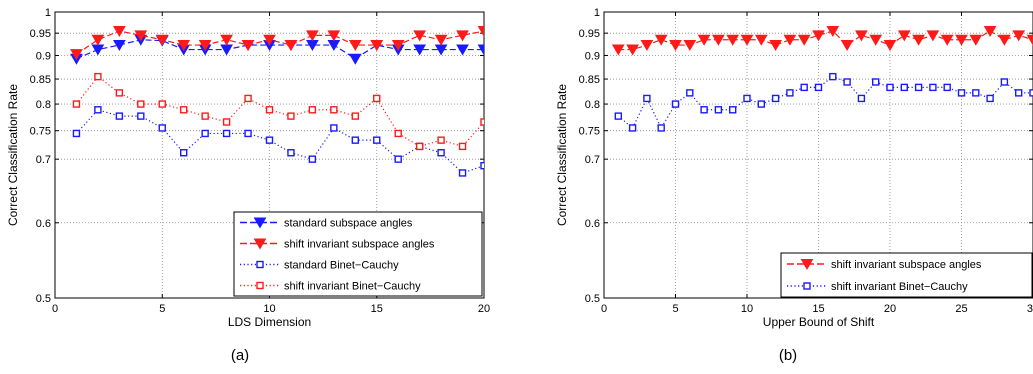 The height and width of the screenshot is (374, 1033). Describe the element at coordinates (1030, 309) in the screenshot. I see `x-tick-label: 30` at that location.